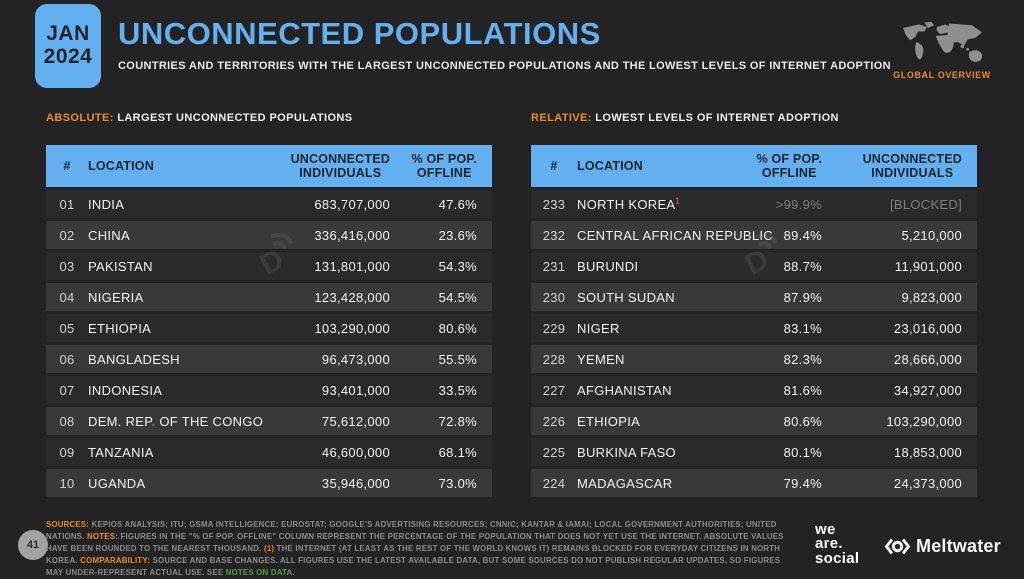 The image size is (1024, 579). I want to click on footnote-text: SOURCES:, so click(68, 524).